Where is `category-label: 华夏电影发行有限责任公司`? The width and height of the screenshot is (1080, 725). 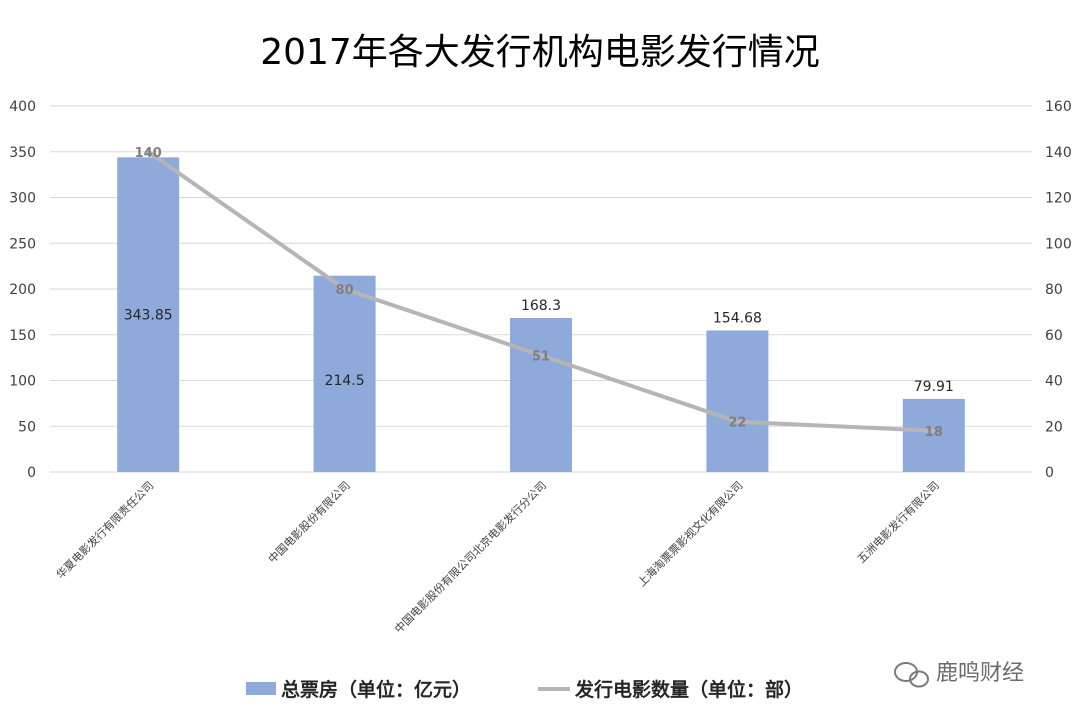 category-label: 华夏电影发行有限责任公司 is located at coordinates (104, 529).